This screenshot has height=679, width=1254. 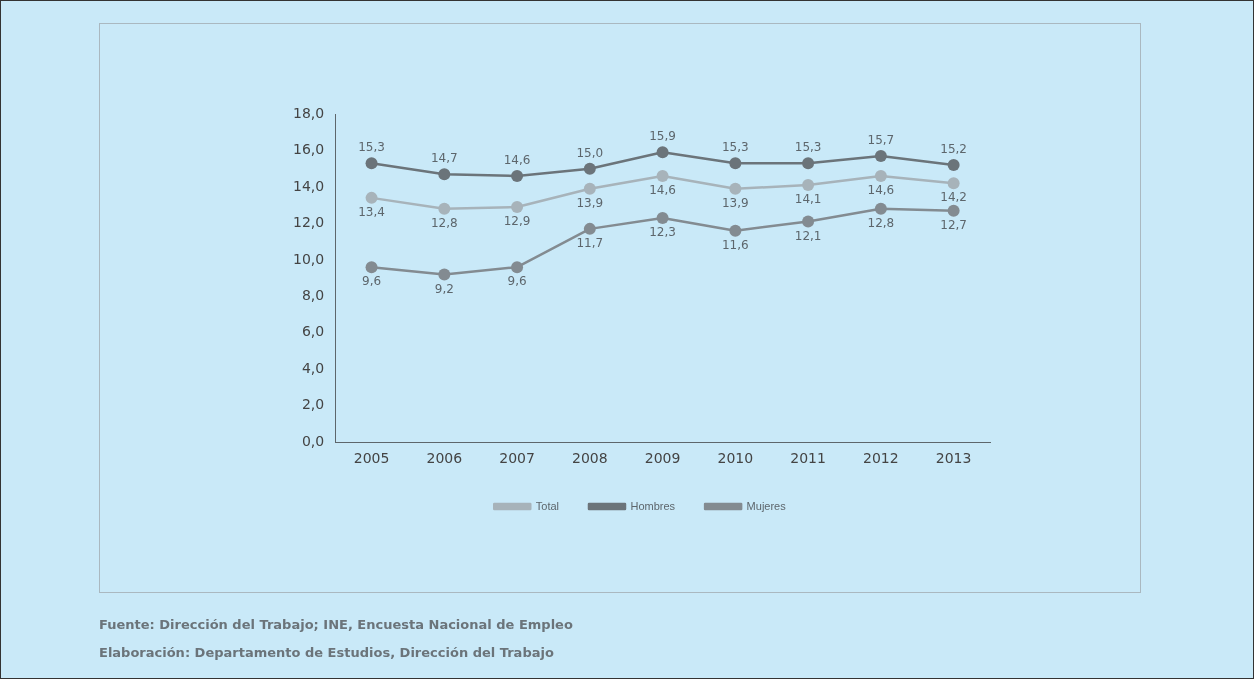 I want to click on data-label: 14,2, so click(x=953, y=197).